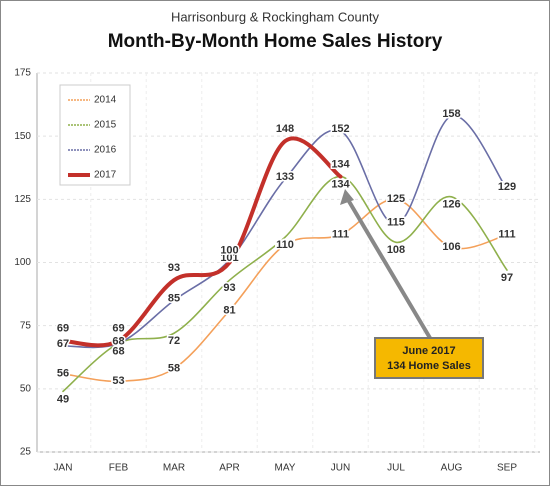 The image size is (550, 486). Describe the element at coordinates (285, 177) in the screenshot. I see `data-label: 133` at that location.